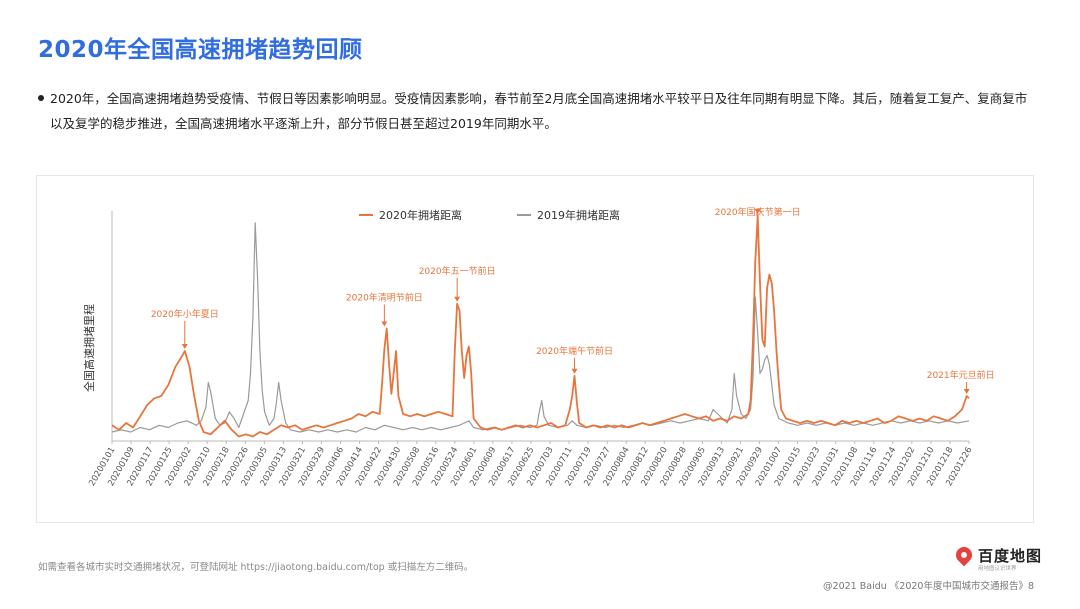 The image size is (1080, 609). Describe the element at coordinates (420, 215) in the screenshot. I see `legend-label: 2020年拥堵距离` at that location.